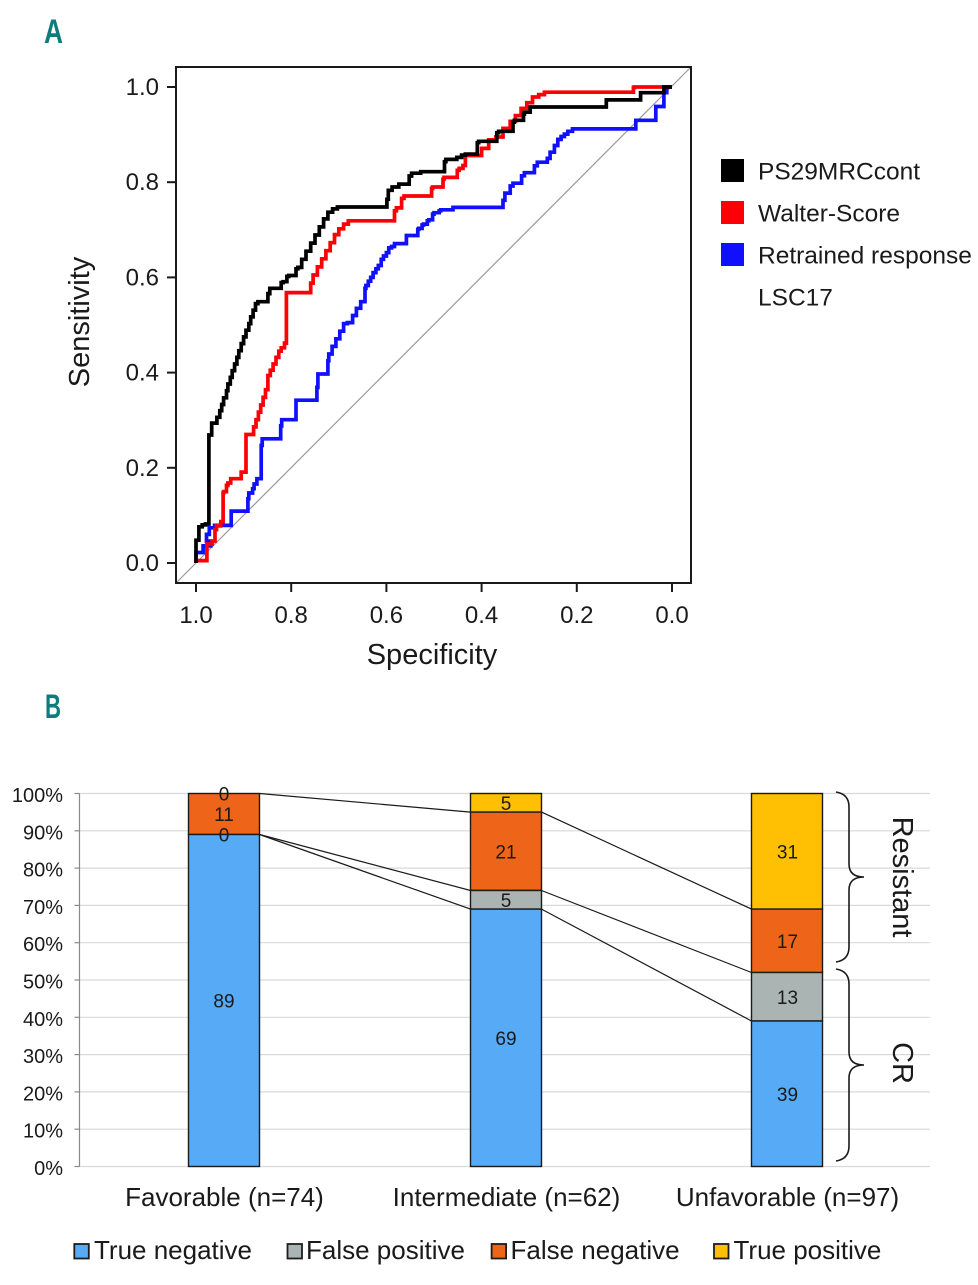 This screenshot has width=978, height=1285. What do you see at coordinates (43, 1057) in the screenshot?
I see `svg-text: 30%` at bounding box center [43, 1057].